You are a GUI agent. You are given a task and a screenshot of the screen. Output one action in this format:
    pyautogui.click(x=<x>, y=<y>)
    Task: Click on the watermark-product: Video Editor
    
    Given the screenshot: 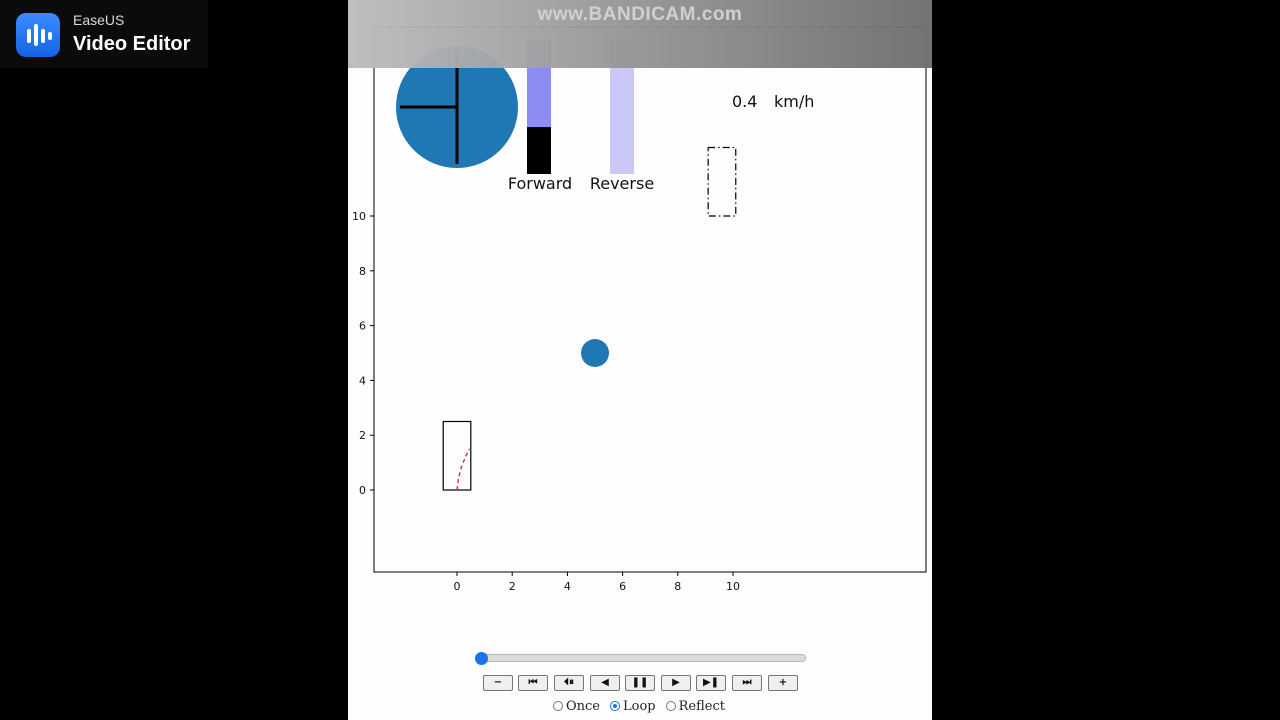 What is the action you would take?
    pyautogui.click(x=132, y=44)
    